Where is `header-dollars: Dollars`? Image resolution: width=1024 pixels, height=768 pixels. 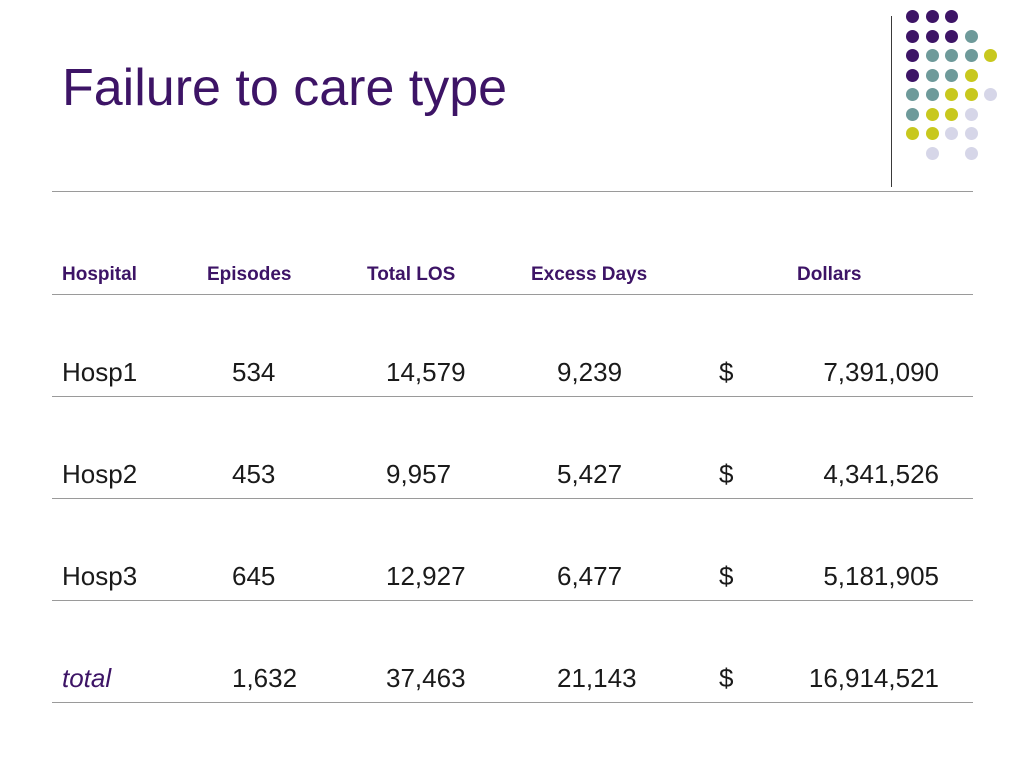 header-dollars: Dollars is located at coordinates (829, 274).